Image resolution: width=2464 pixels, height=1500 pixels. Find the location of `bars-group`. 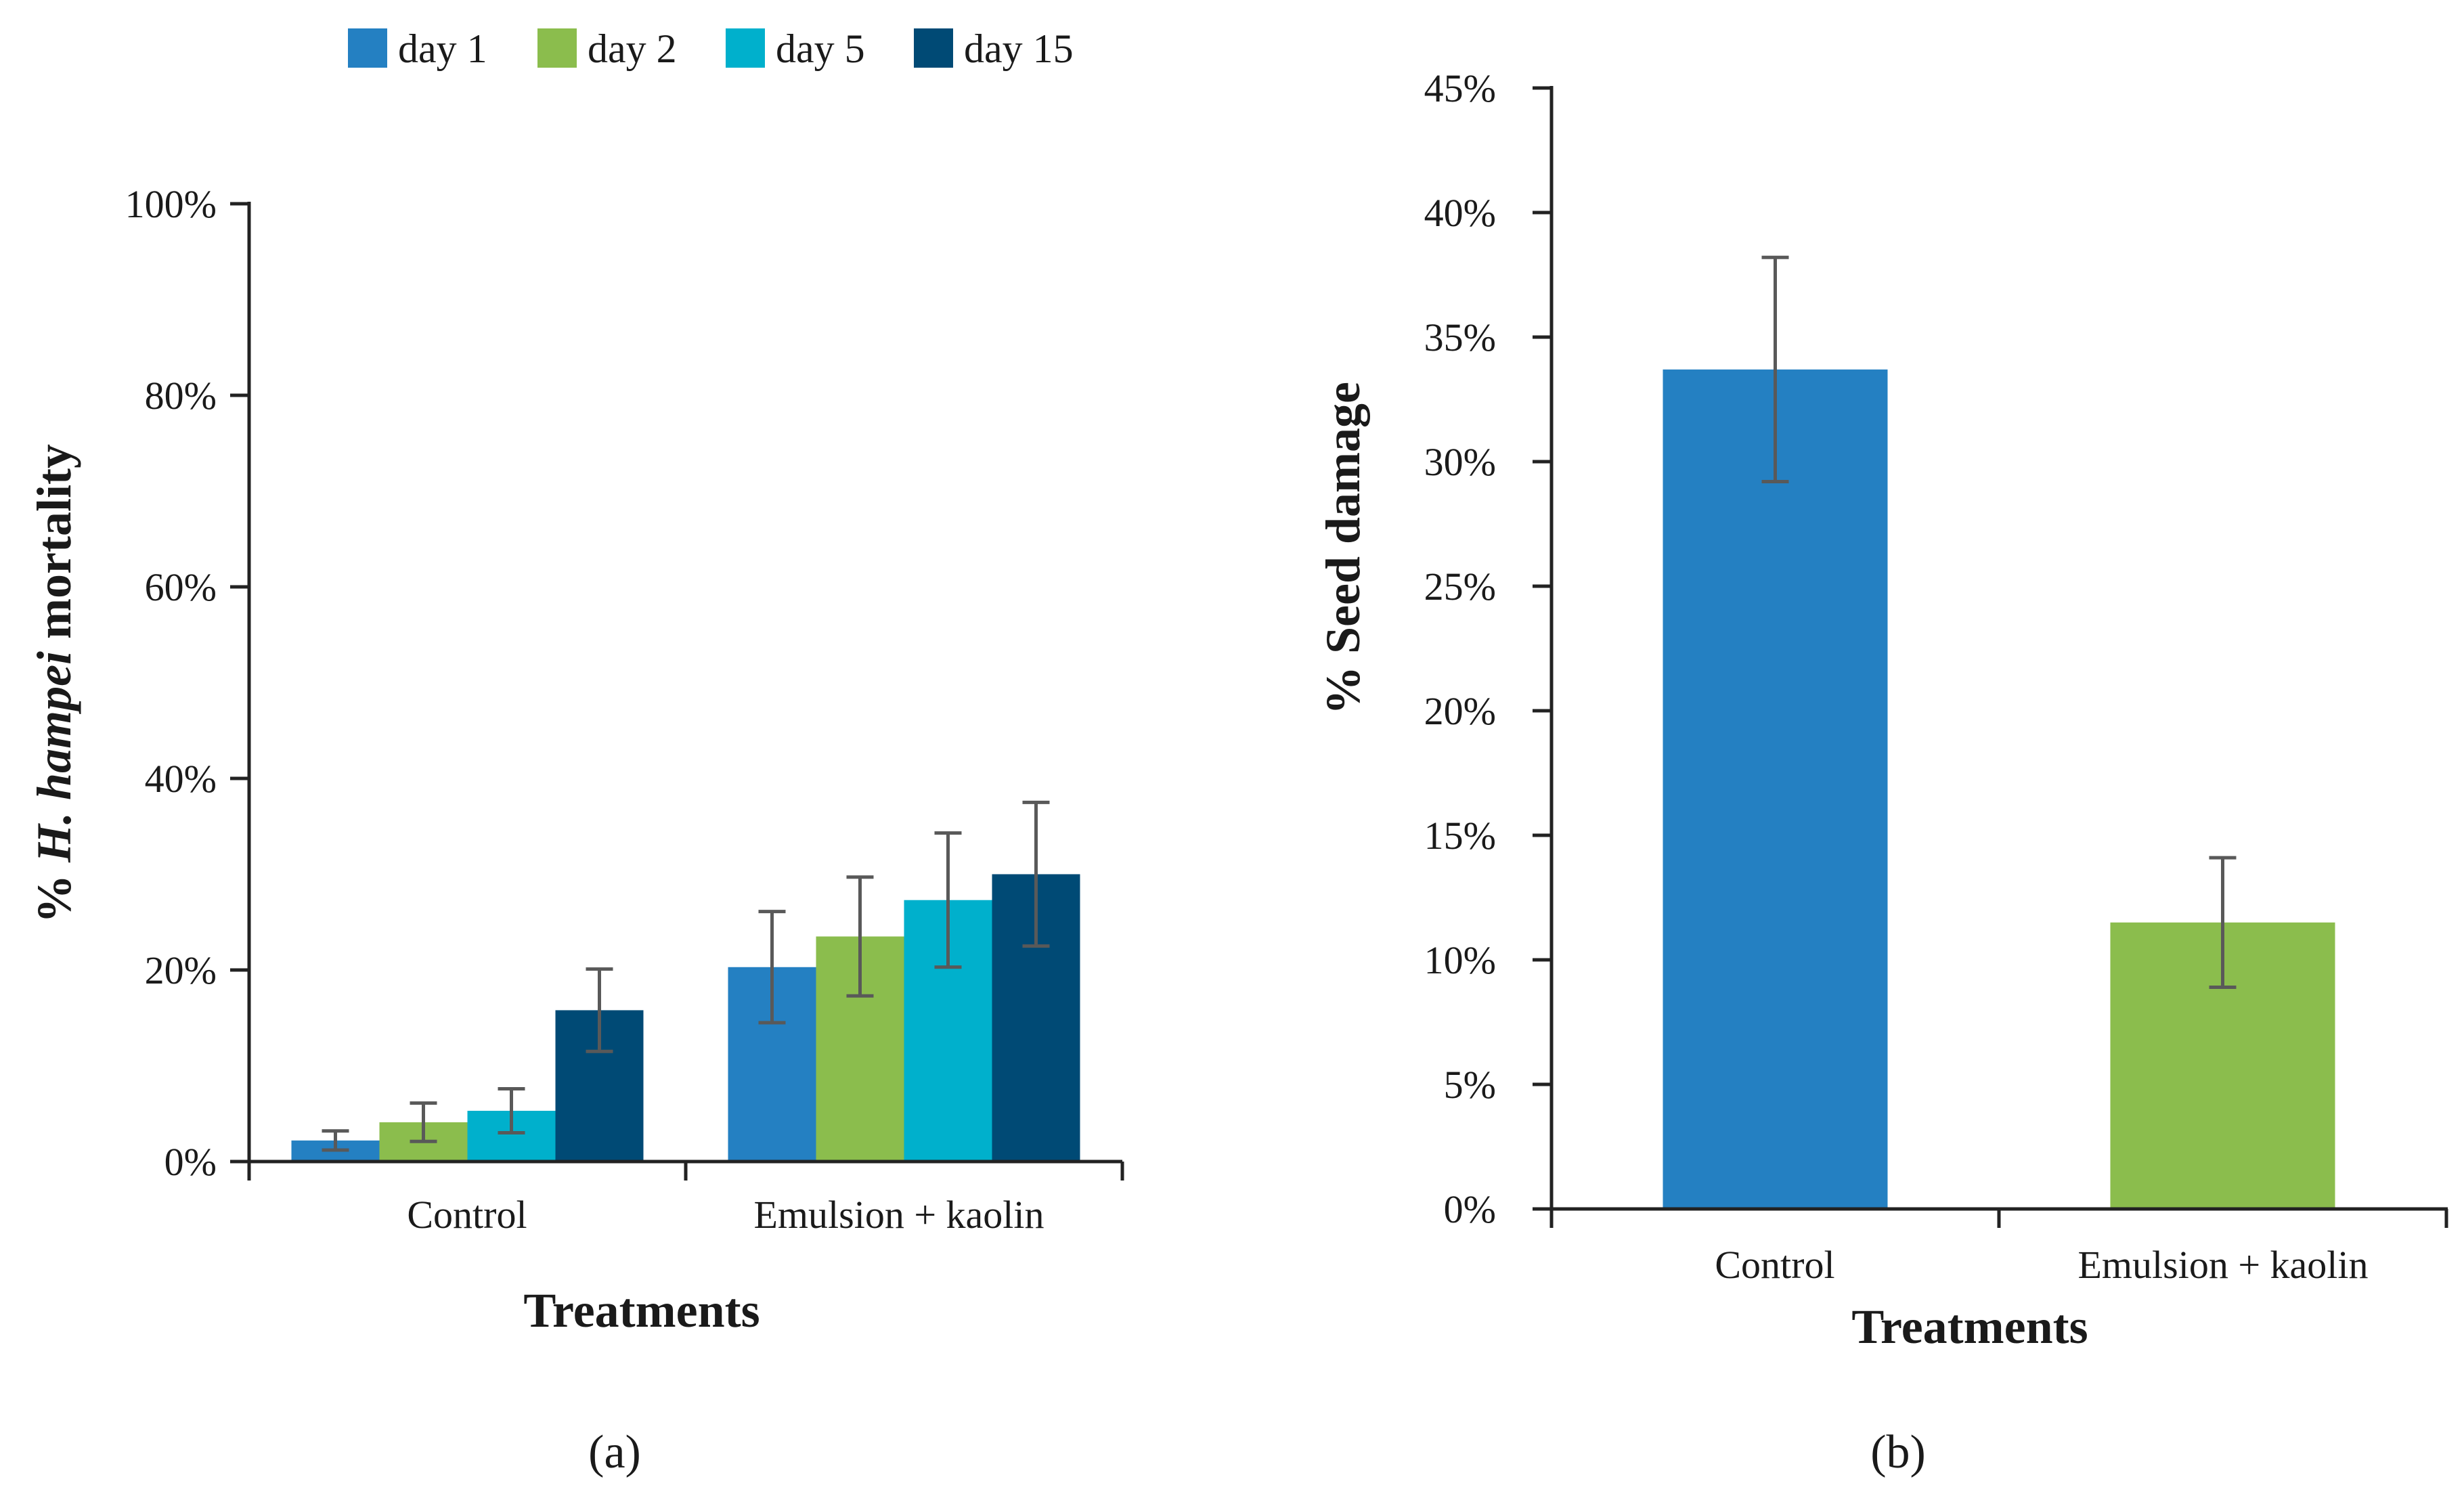

bars-group is located at coordinates (685, 981).